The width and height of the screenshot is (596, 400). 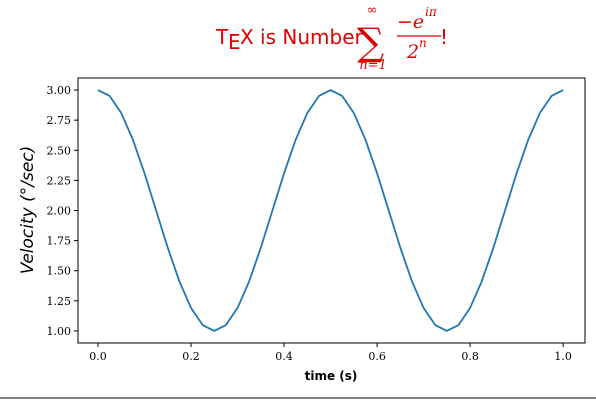 What do you see at coordinates (331, 376) in the screenshot?
I see `x-axis-label: time (s)` at bounding box center [331, 376].